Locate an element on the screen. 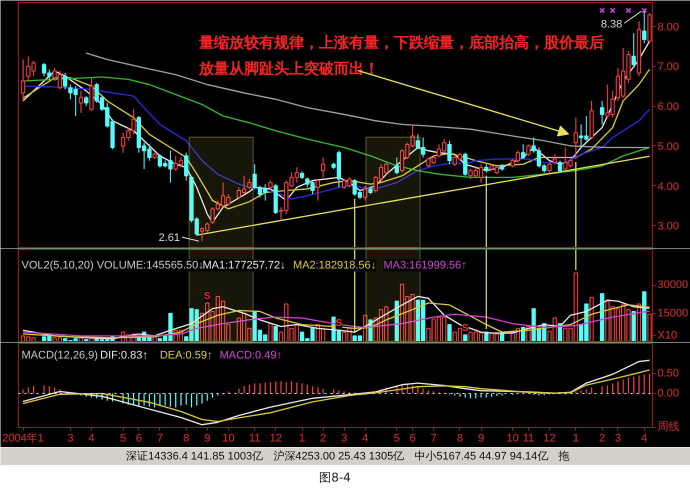 This screenshot has height=488, width=690. y-tick-label: 5.00 is located at coordinates (668, 146).